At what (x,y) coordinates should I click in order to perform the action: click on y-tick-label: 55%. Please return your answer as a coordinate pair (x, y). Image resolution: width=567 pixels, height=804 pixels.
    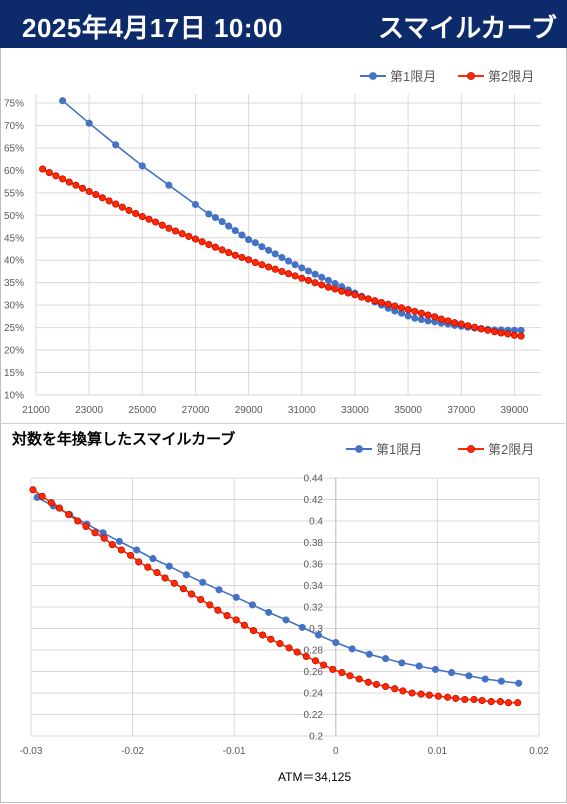
    Looking at the image, I should click on (14, 193).